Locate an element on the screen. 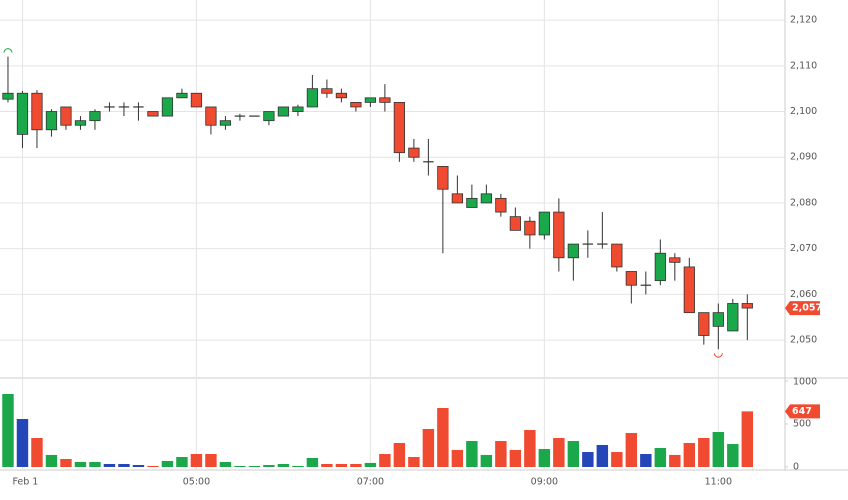 This screenshot has height=500, width=848. last-price-label: 2,057 is located at coordinates (807, 308).